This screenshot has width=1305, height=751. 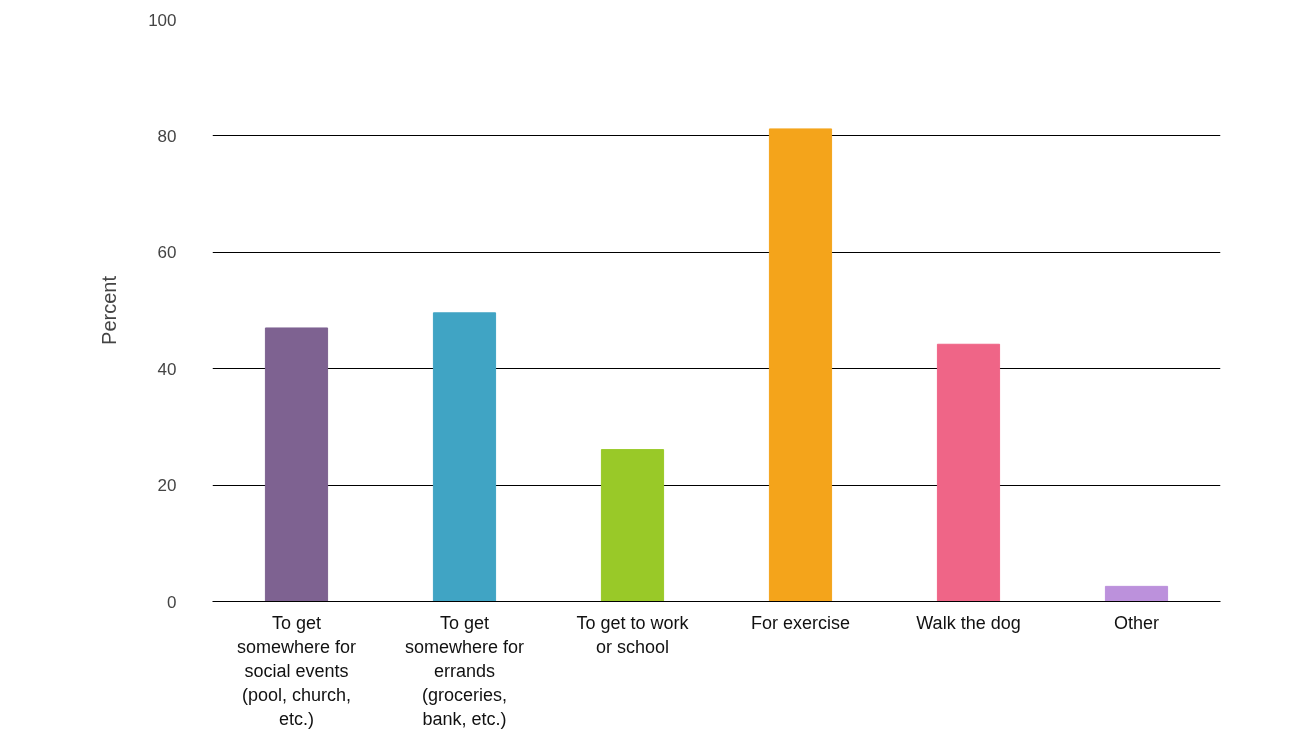 I want to click on y-tick-label: 60, so click(x=167, y=253).